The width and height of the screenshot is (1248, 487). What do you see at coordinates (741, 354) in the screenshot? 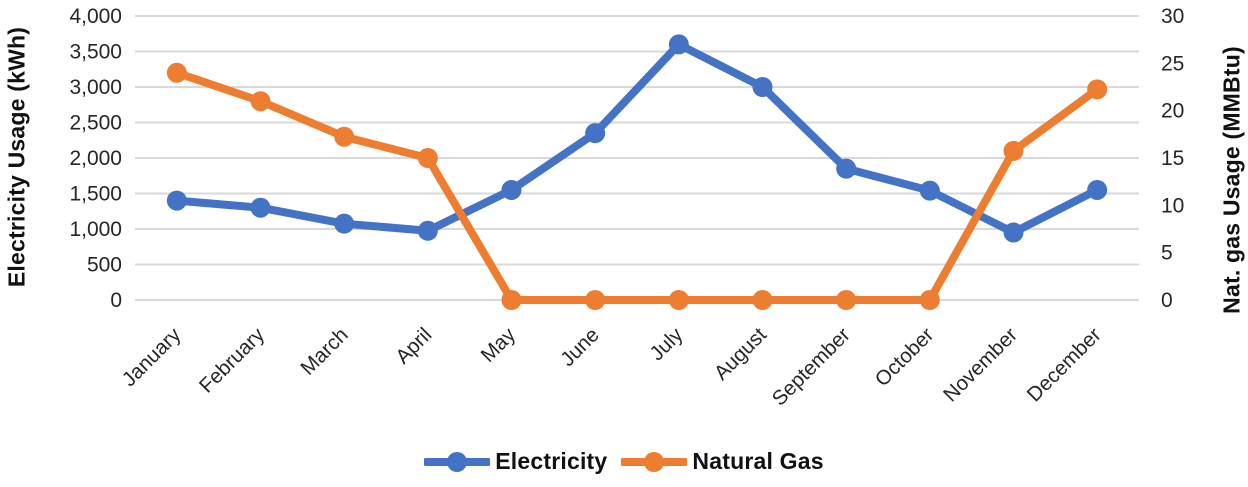
I see `x-axis-tick-label: August` at bounding box center [741, 354].